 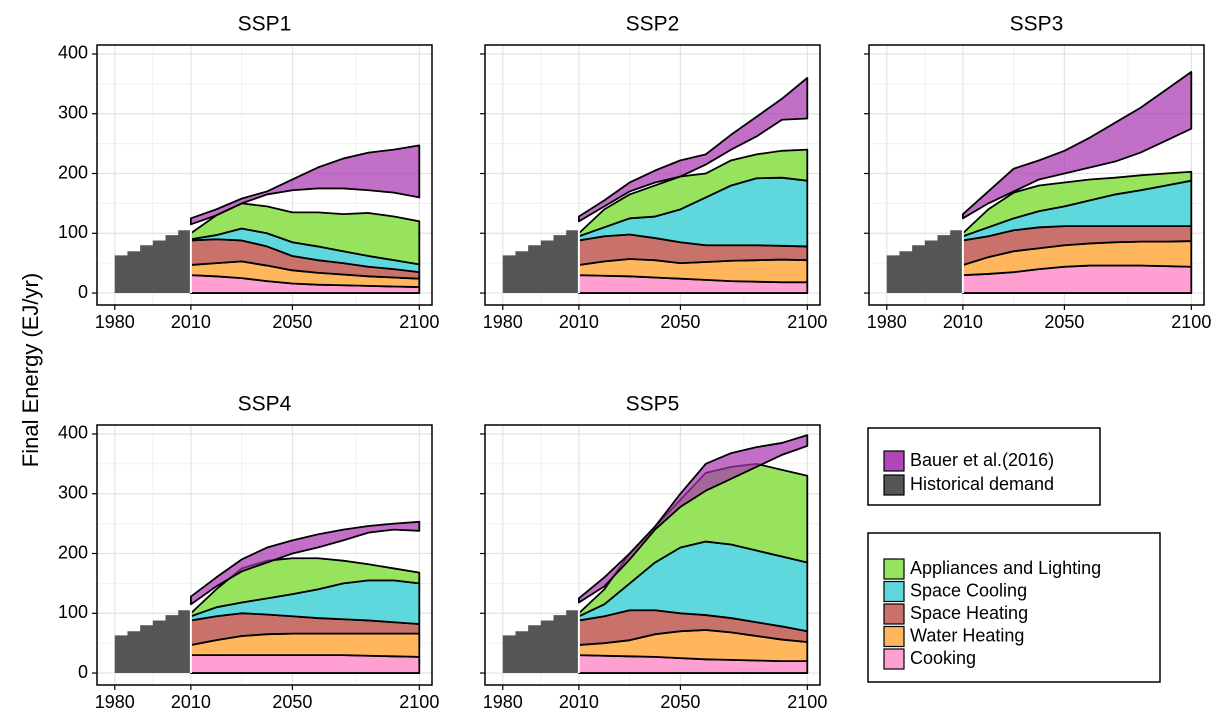 What do you see at coordinates (969, 613) in the screenshot?
I see `legend-label: Space Heating` at bounding box center [969, 613].